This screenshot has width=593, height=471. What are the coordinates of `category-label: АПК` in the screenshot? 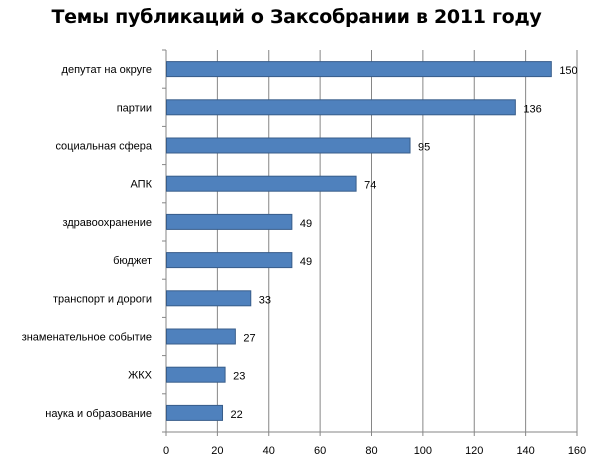 It's located at (141, 185).